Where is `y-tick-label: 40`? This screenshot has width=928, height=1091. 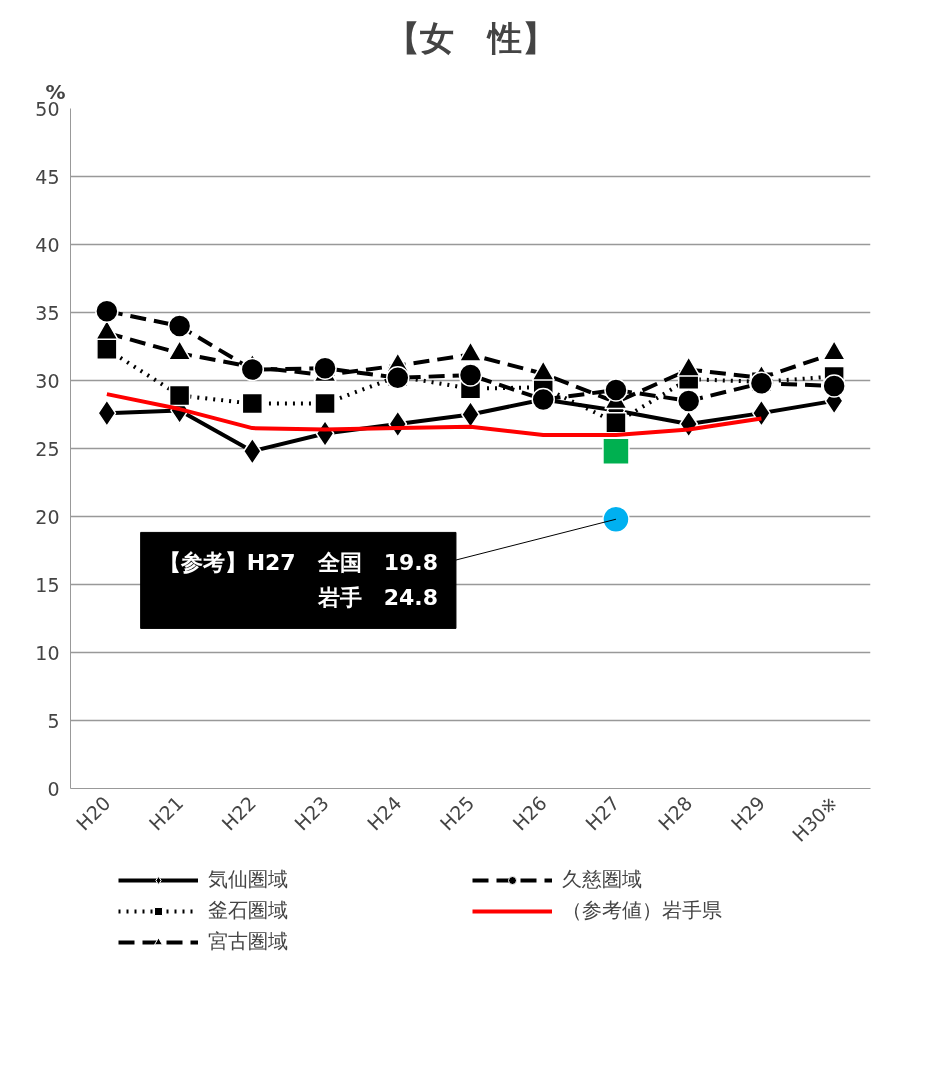 y-tick-label: 40 is located at coordinates (47, 244).